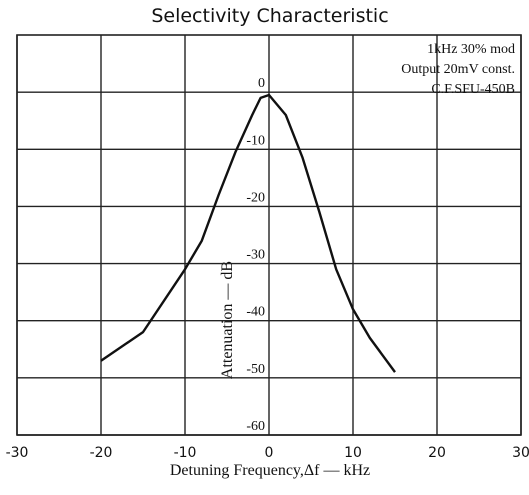  Describe the element at coordinates (261, 83) in the screenshot. I see `y-tick-label: 0` at that location.